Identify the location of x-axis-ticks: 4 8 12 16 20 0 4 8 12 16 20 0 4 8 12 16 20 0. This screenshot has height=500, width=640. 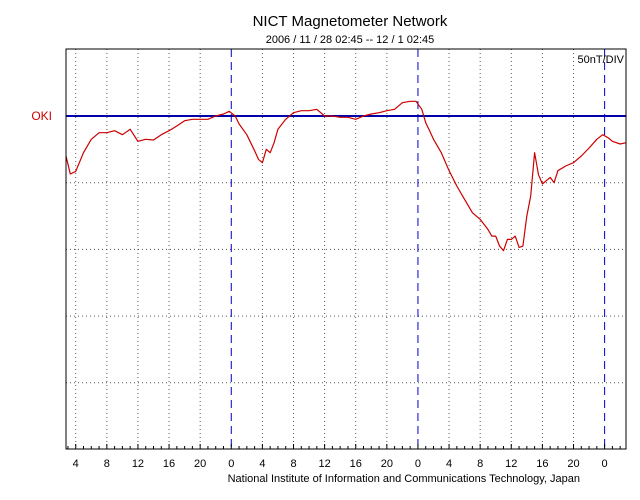
(344, 457).